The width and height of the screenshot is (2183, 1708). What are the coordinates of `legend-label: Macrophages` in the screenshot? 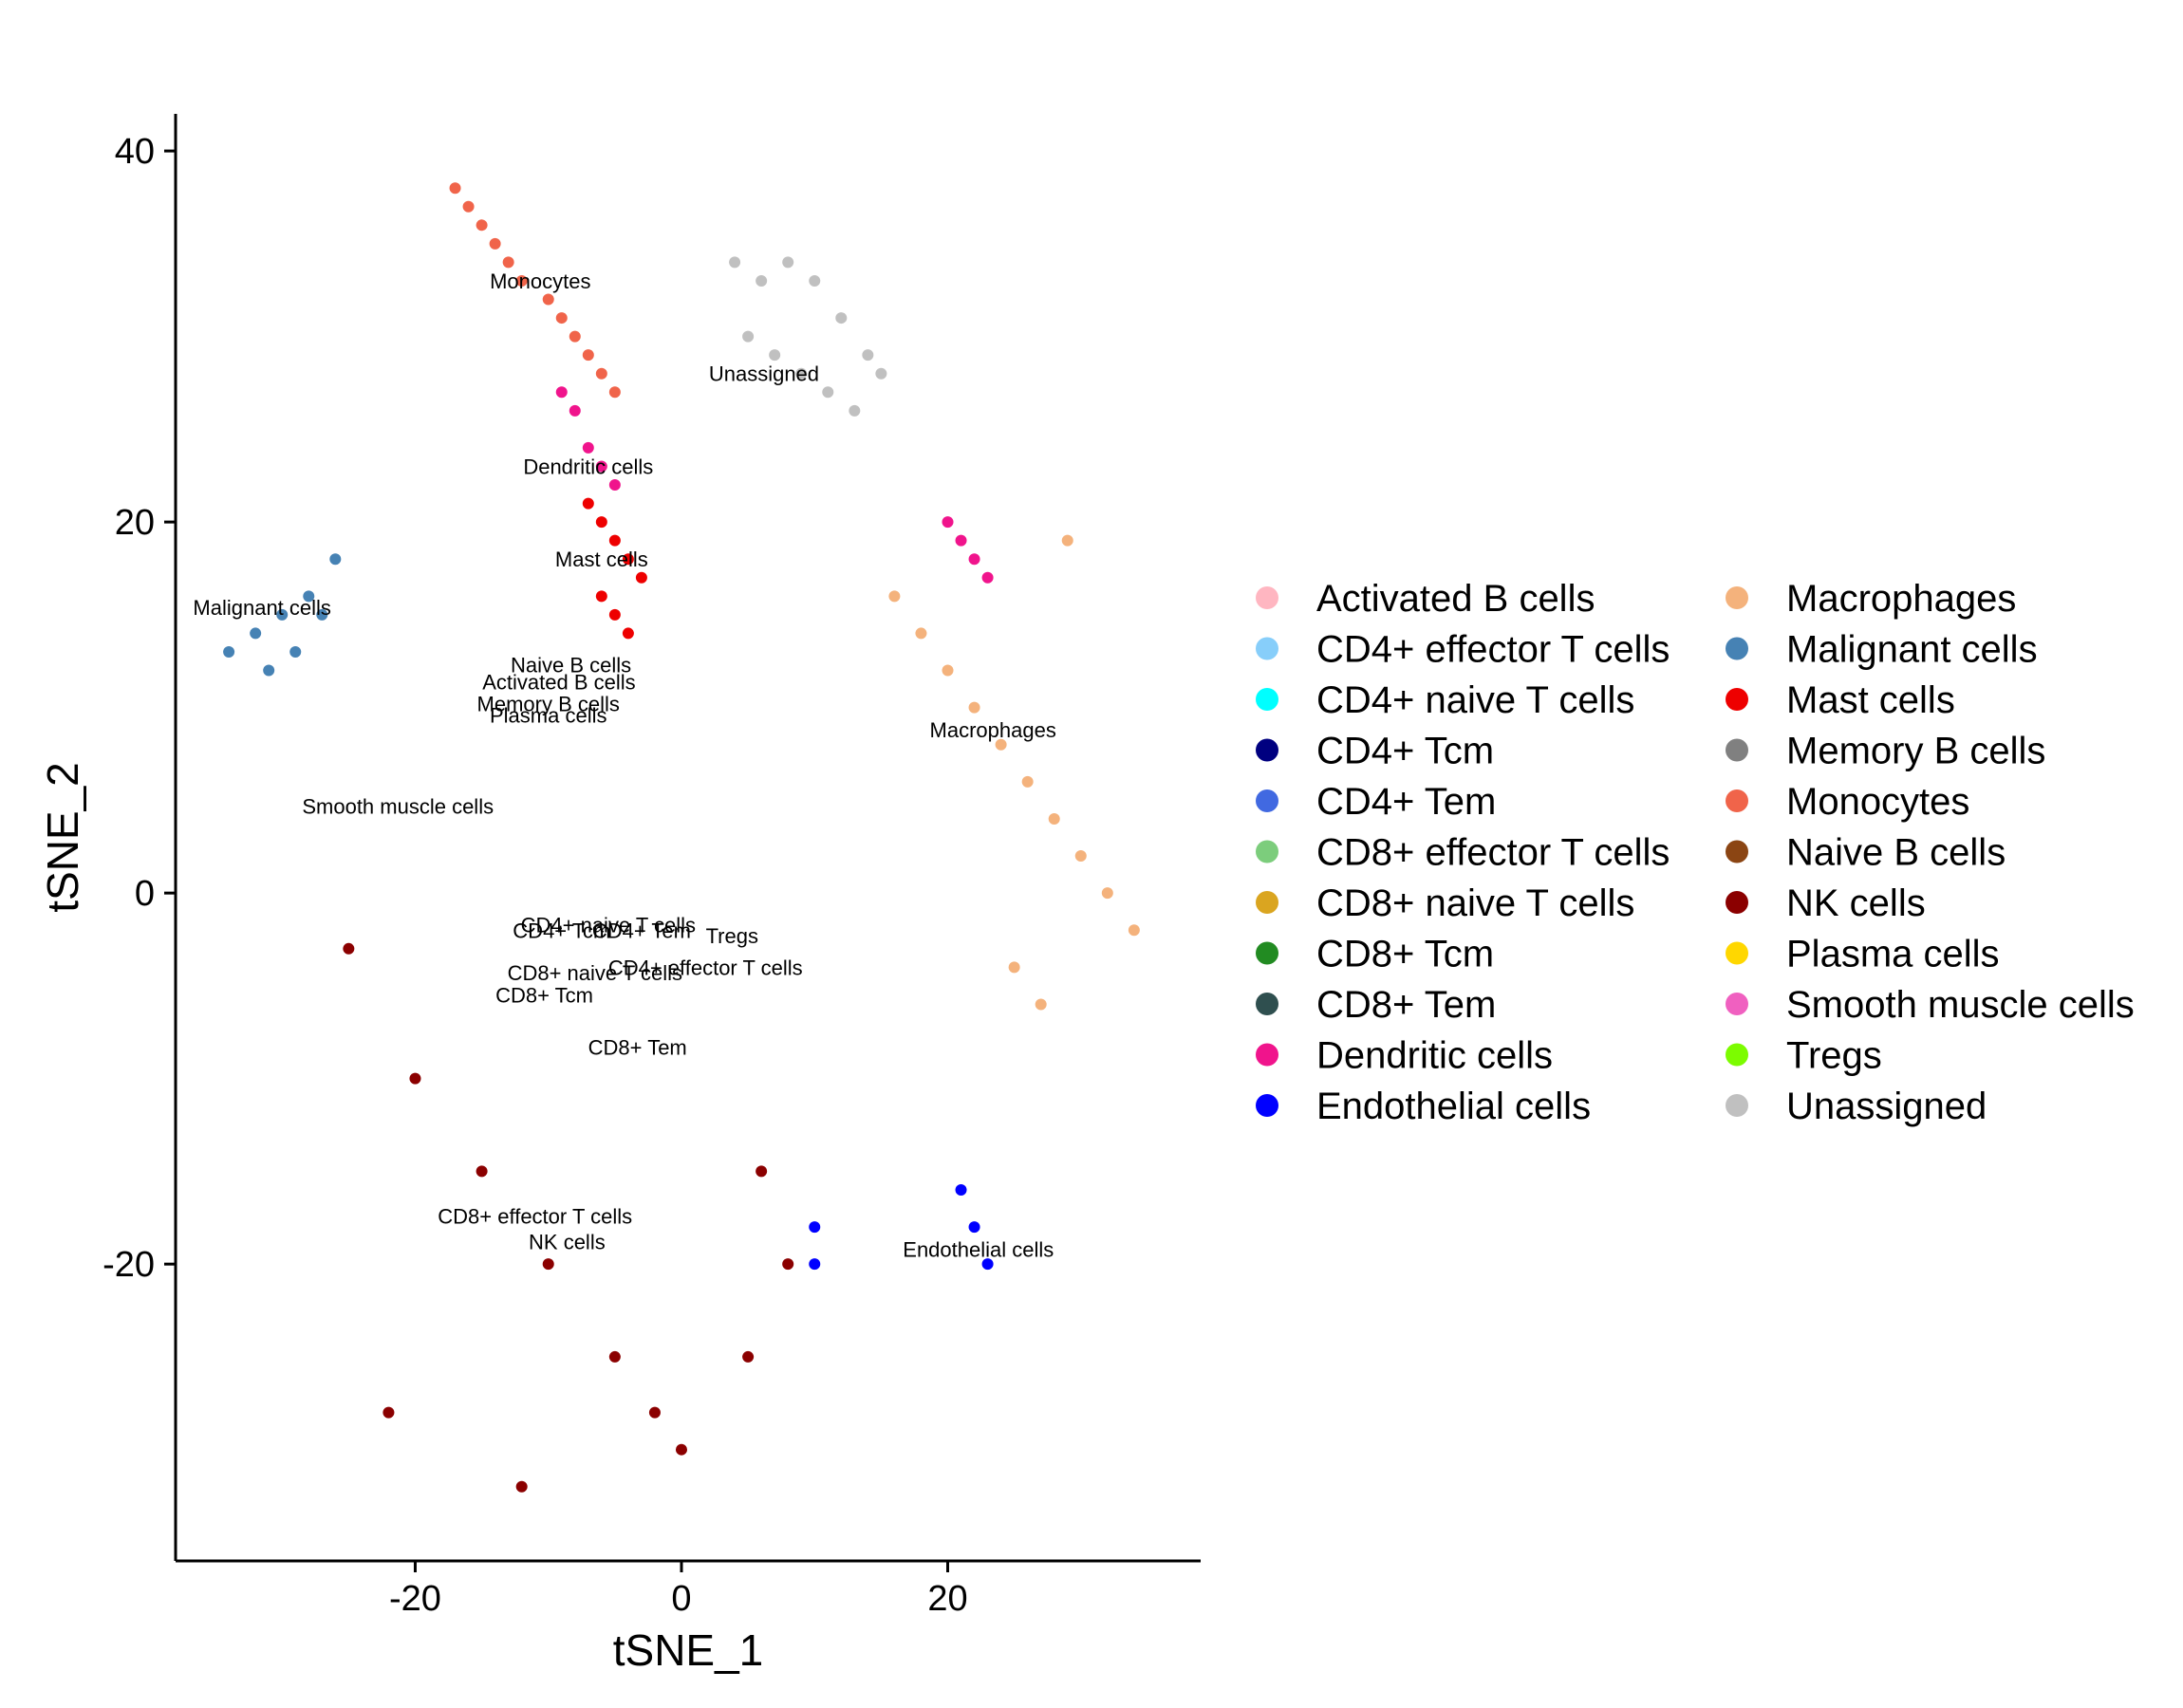 It's located at (1901, 599).